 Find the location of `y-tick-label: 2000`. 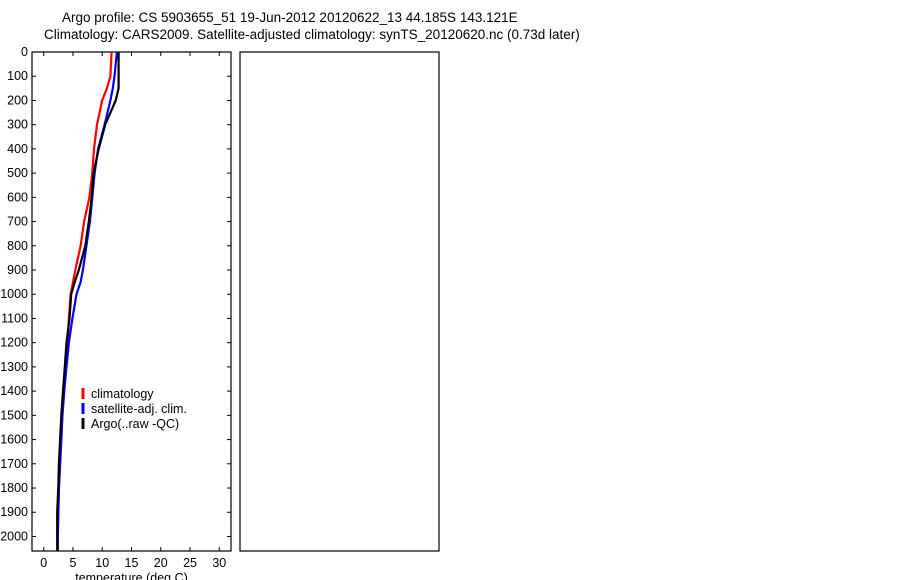

y-tick-label: 2000 is located at coordinates (14, 536).